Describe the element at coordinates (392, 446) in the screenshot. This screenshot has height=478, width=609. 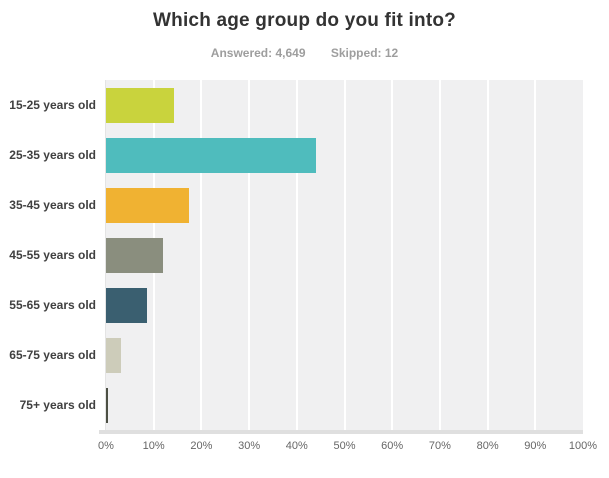
I see `x-axis-tick-label: 60%` at that location.